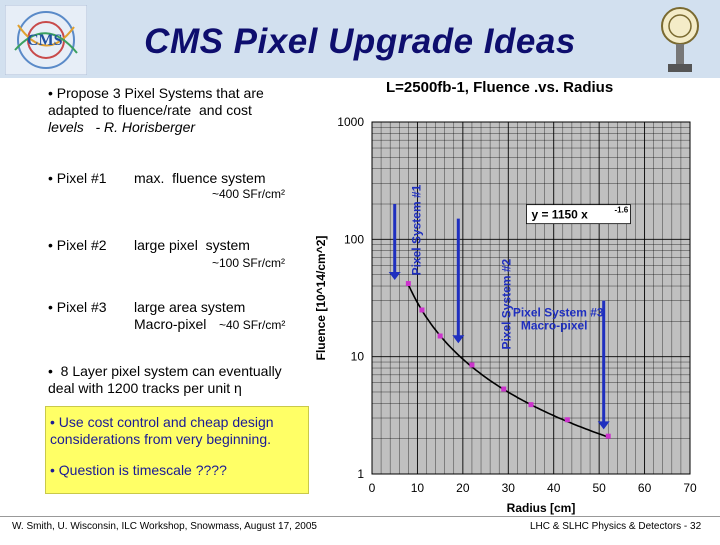  What do you see at coordinates (558, 312) in the screenshot?
I see `annotation-label-3: Pixel System #3` at bounding box center [558, 312].